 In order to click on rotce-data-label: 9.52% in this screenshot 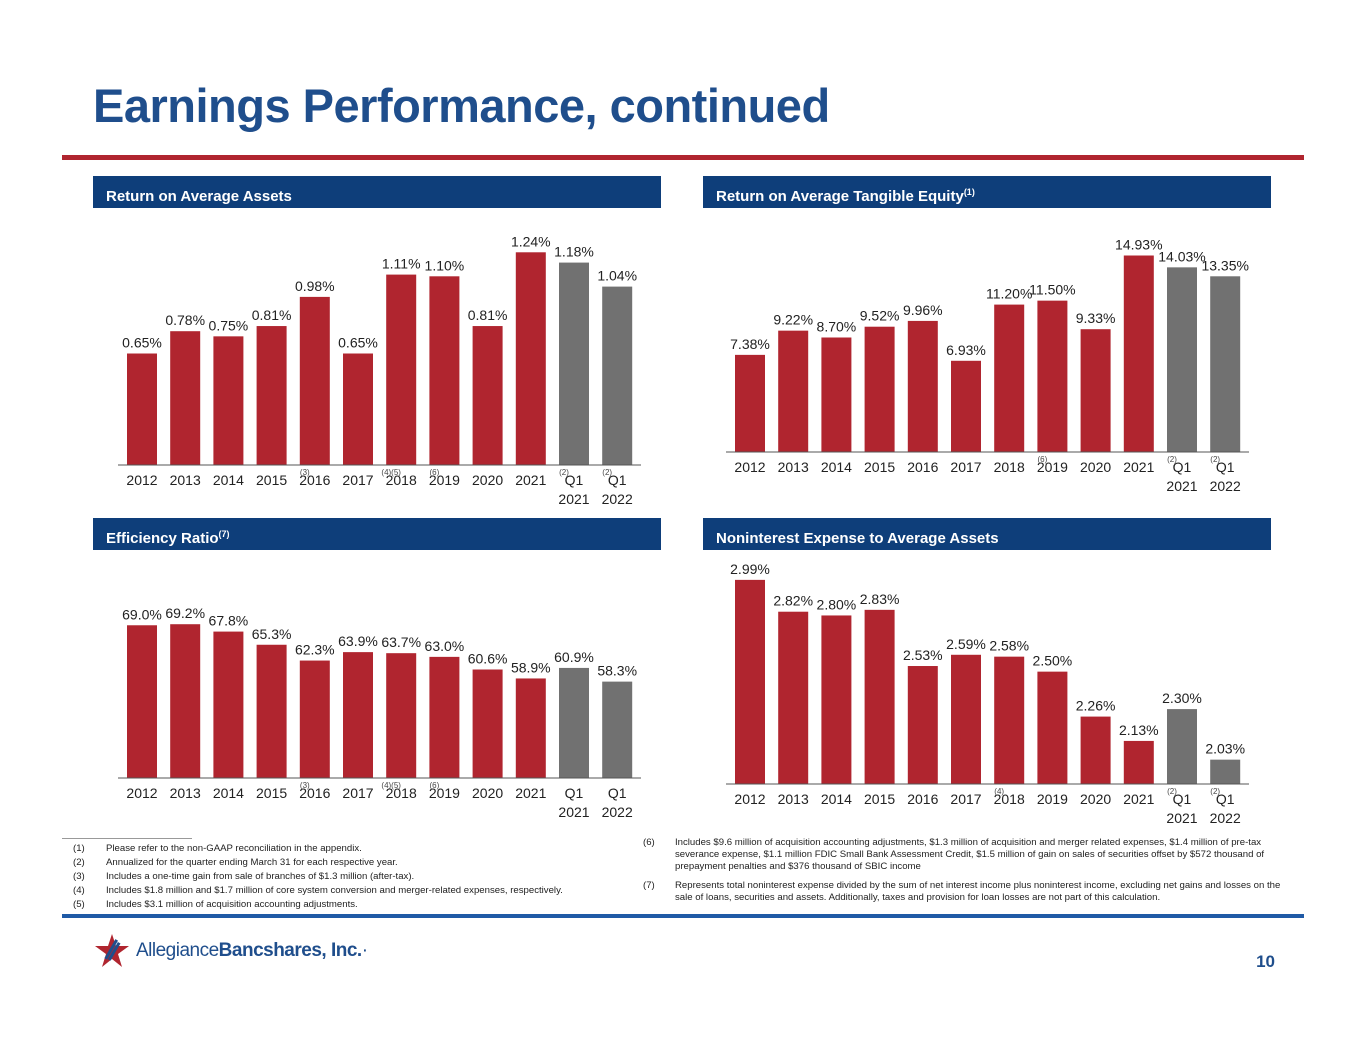, I will do `click(880, 316)`.